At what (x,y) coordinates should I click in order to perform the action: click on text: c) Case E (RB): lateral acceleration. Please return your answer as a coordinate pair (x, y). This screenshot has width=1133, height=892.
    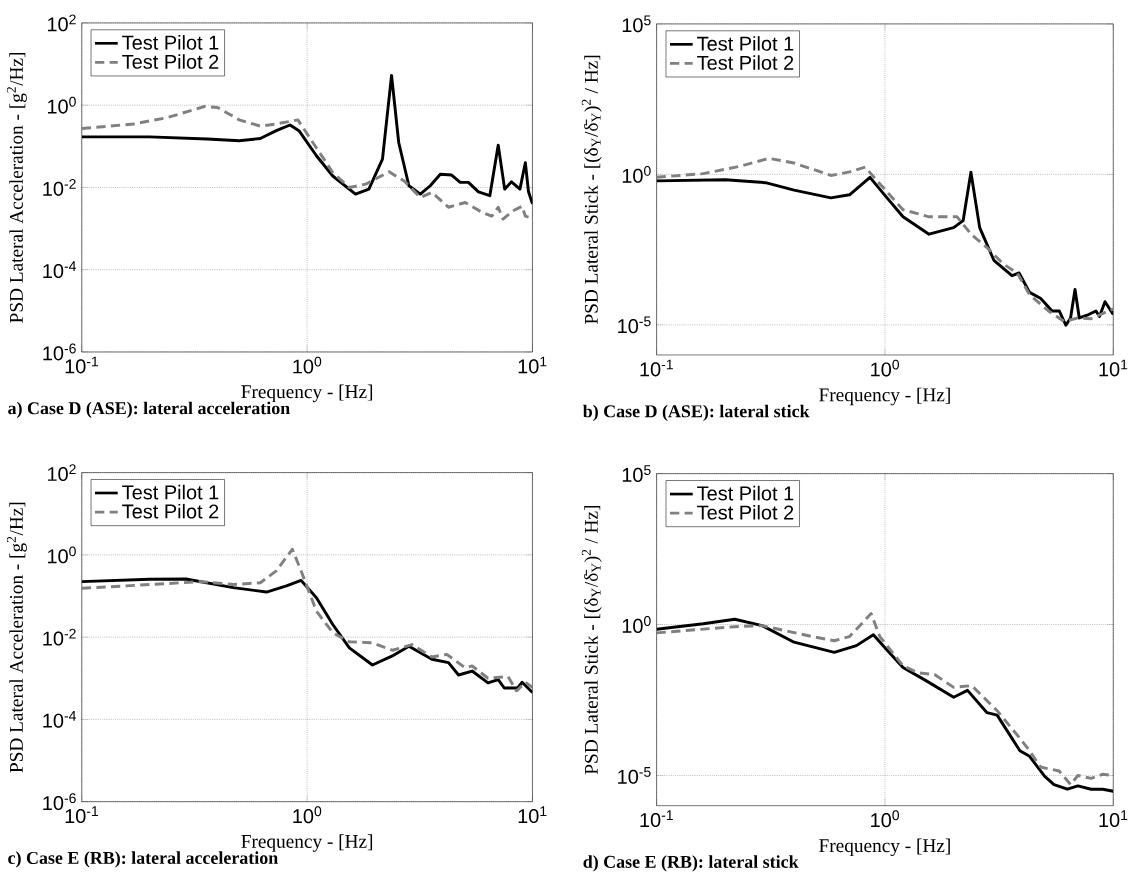
    Looking at the image, I should click on (143, 859).